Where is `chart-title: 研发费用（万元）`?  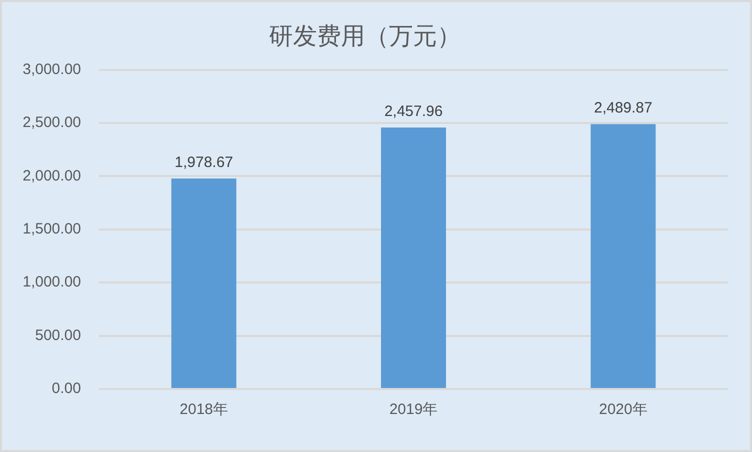
chart-title: 研发费用（万元） is located at coordinates (365, 36).